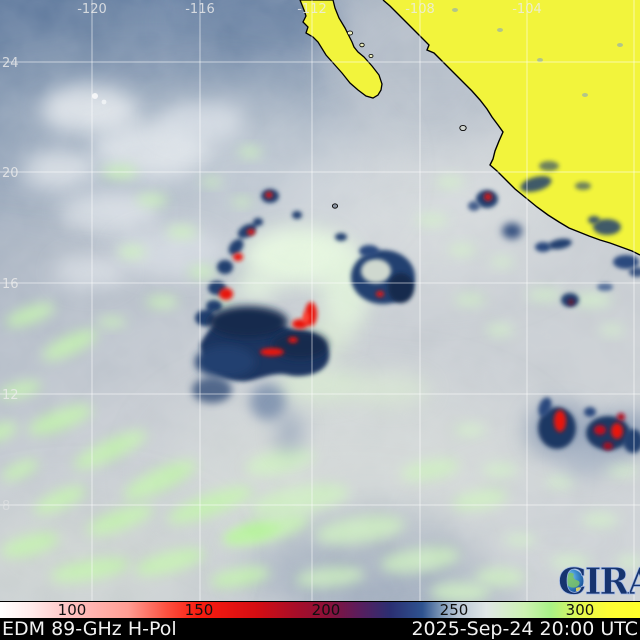 This screenshot has width=640, height=640. Describe the element at coordinates (200, 9) in the screenshot. I see `lon-label: -116` at that location.